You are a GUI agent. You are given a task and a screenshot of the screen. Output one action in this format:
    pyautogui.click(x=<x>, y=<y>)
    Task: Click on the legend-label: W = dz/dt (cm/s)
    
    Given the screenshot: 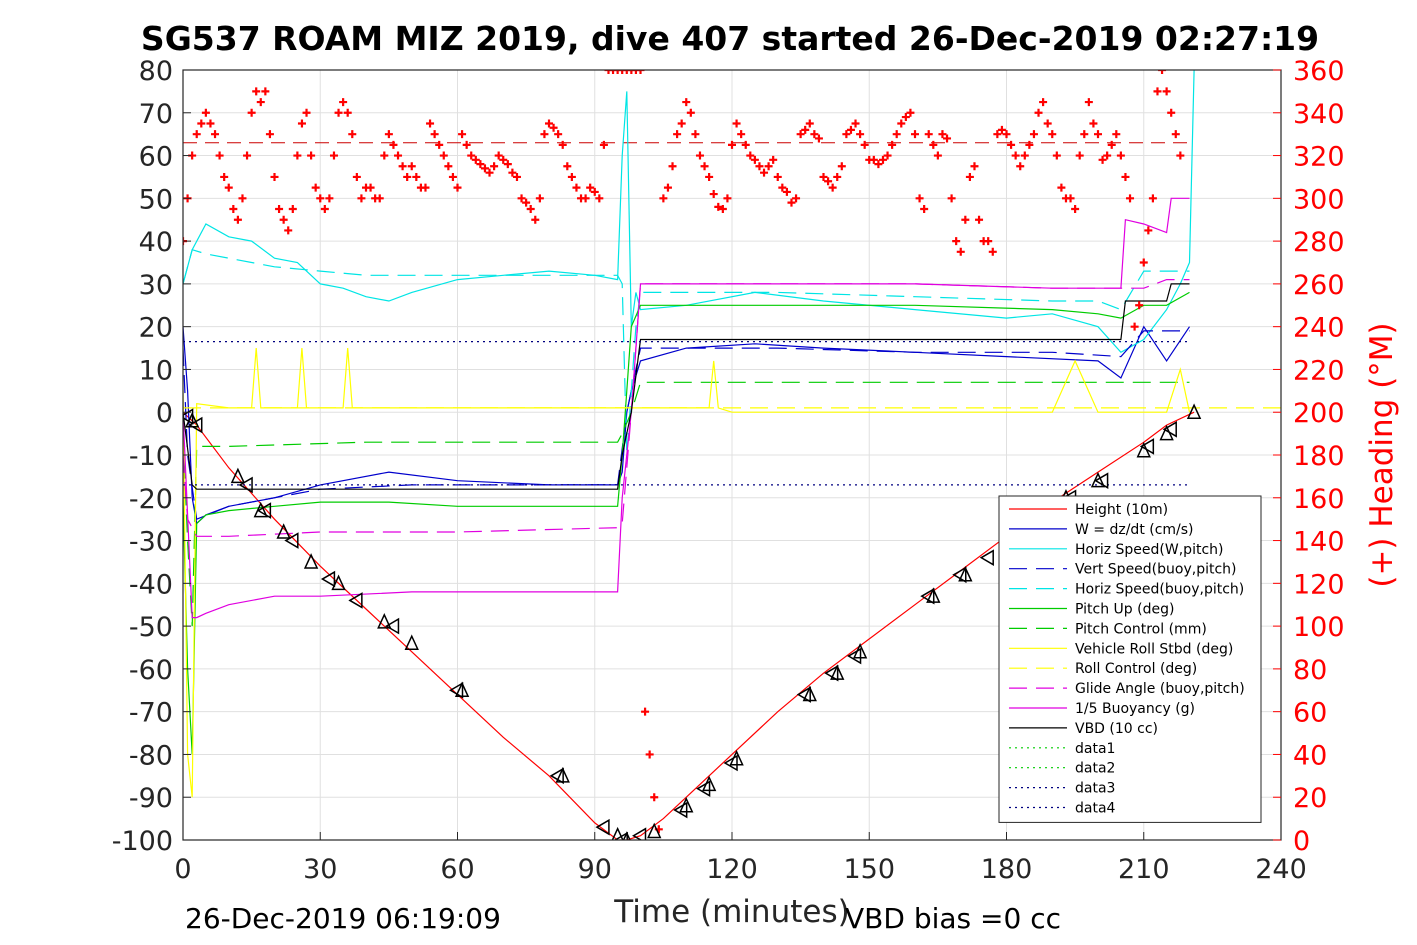 What is the action you would take?
    pyautogui.click(x=1134, y=530)
    